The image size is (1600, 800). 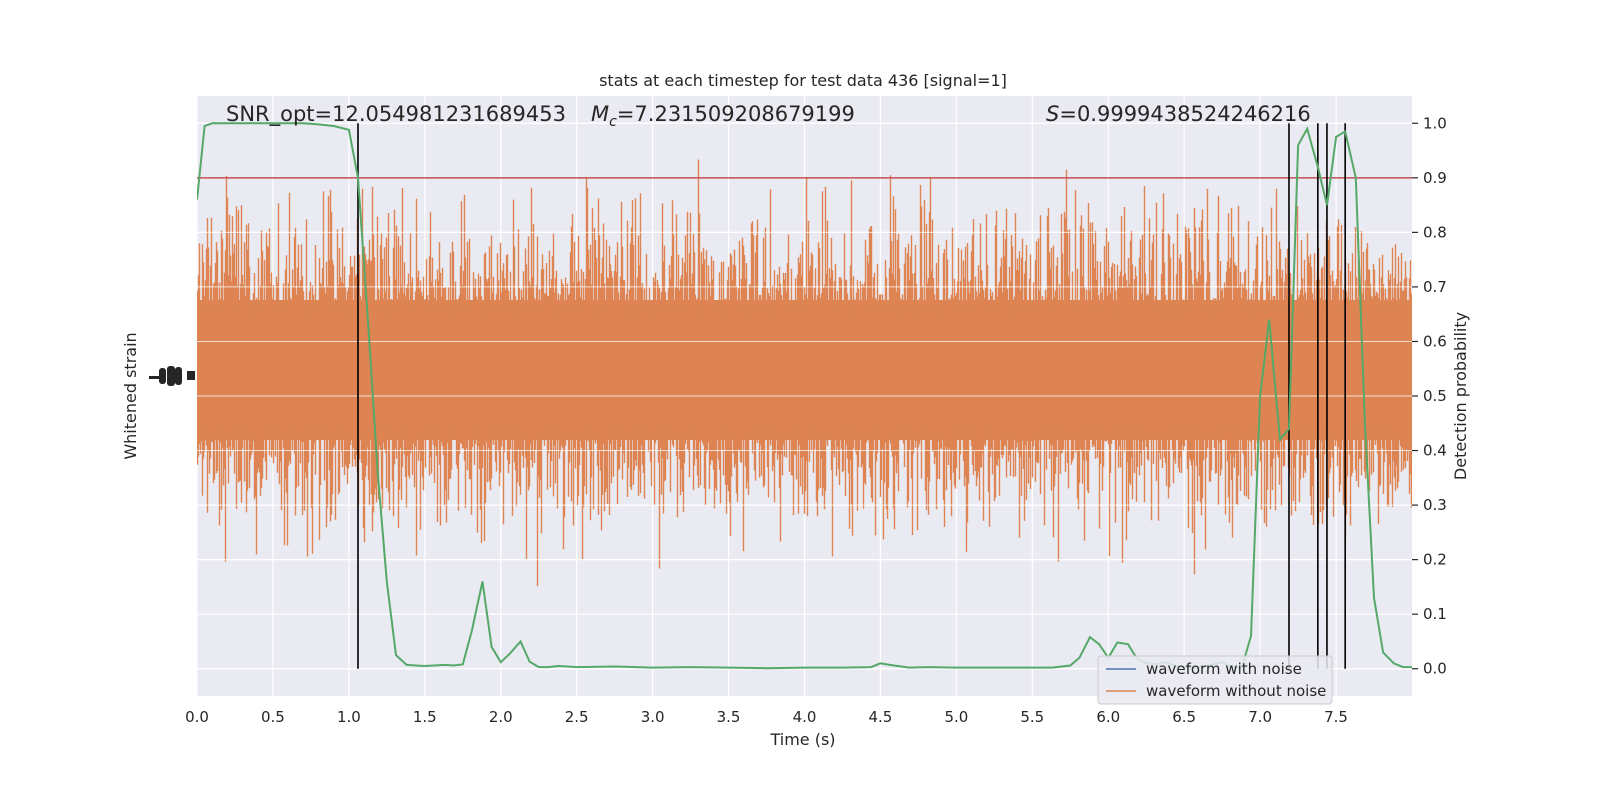 What do you see at coordinates (577, 717) in the screenshot?
I see `x-tick-label: 2.5` at bounding box center [577, 717].